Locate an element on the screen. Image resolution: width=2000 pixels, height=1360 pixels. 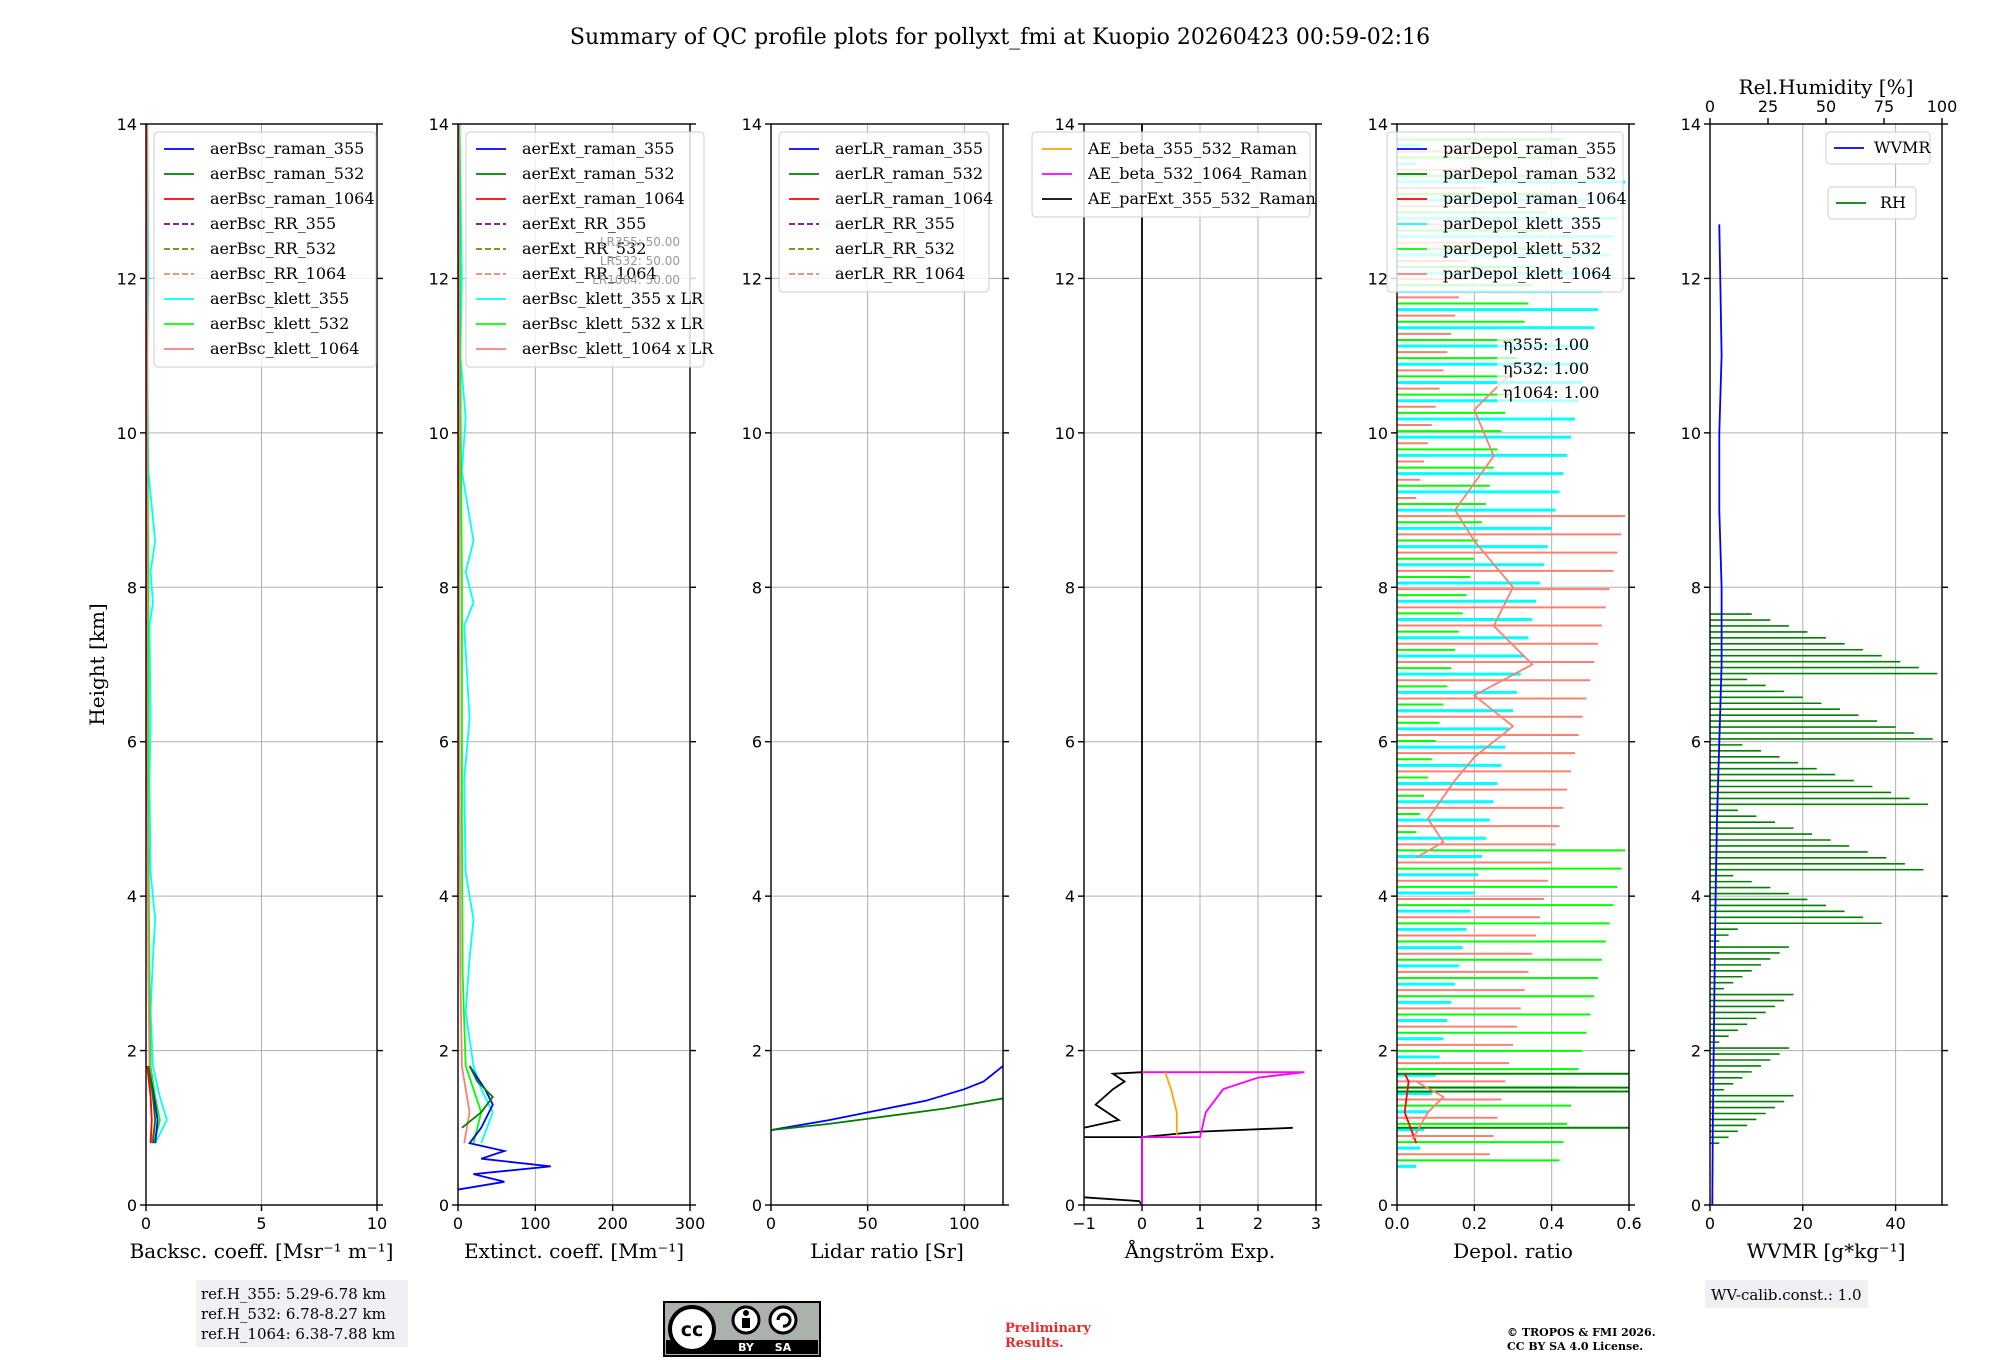
legend-label: aerBsc_RR_355 is located at coordinates (273, 223).